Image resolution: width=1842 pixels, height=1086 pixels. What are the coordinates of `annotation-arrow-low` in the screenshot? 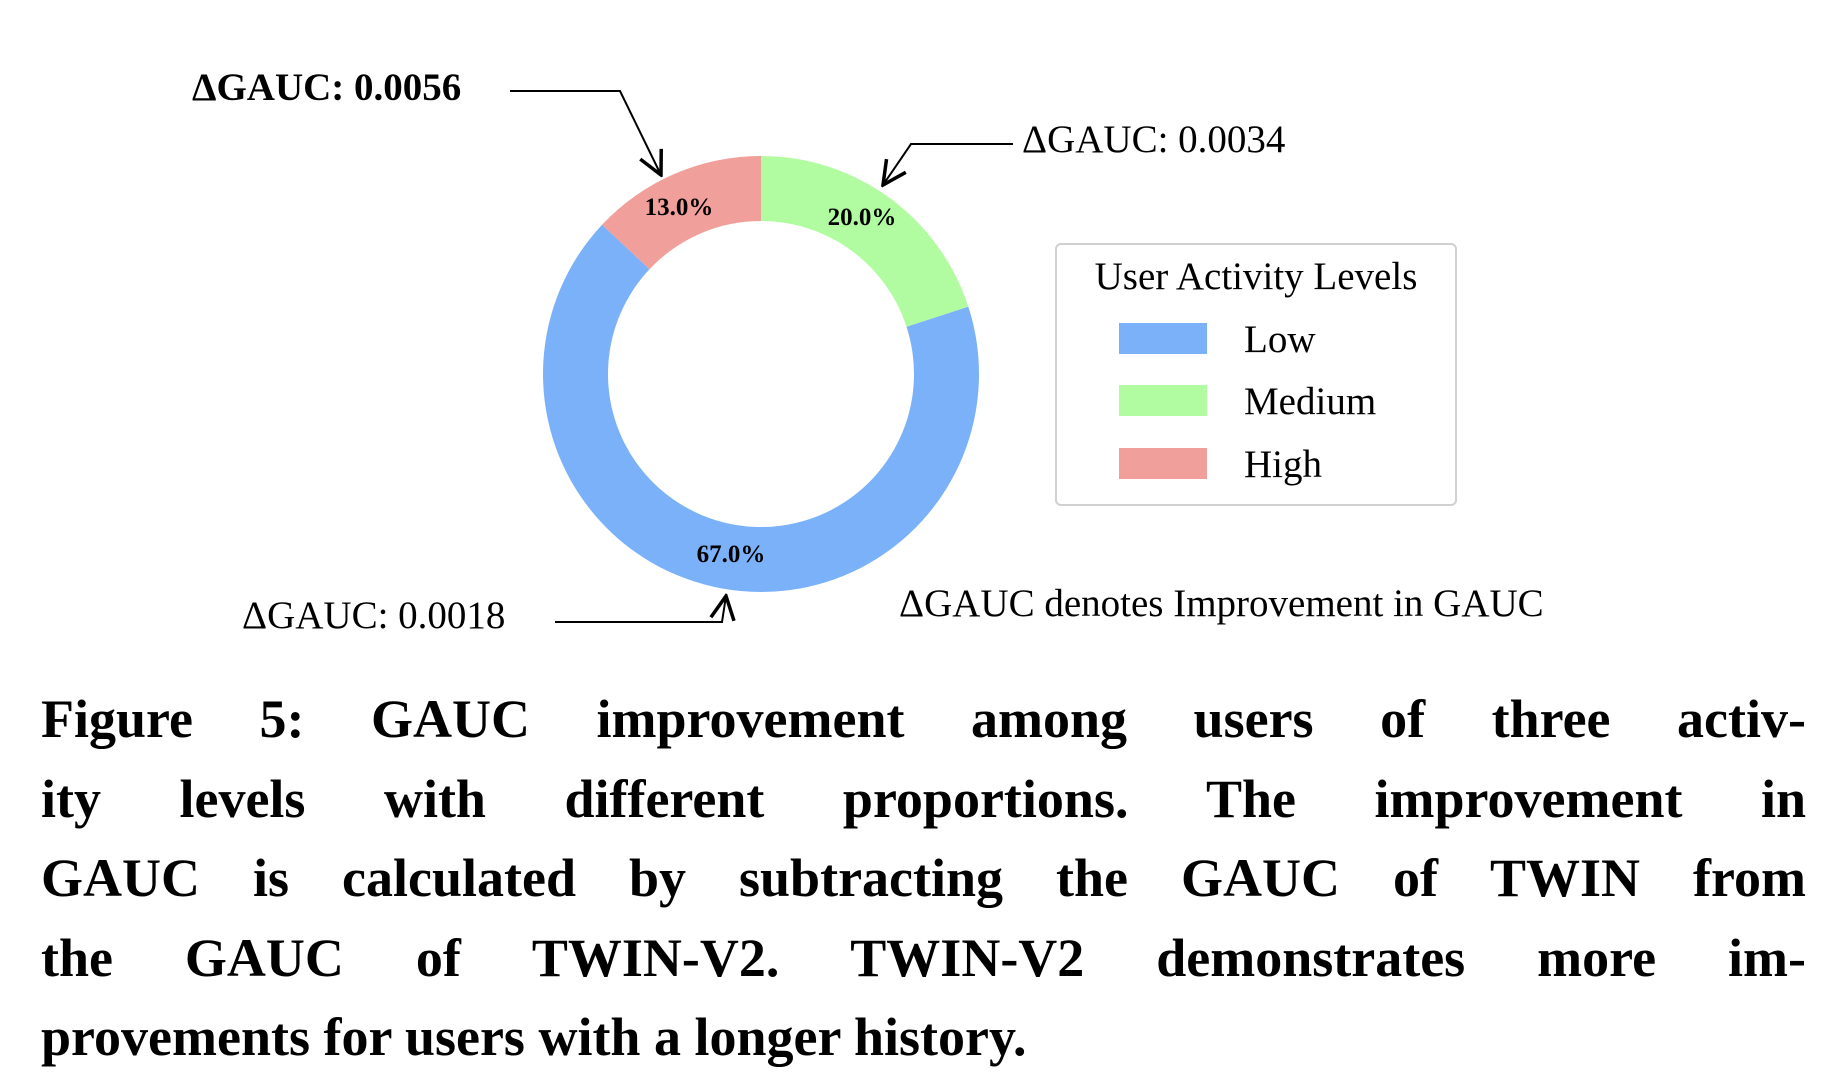 It's located at (640, 609).